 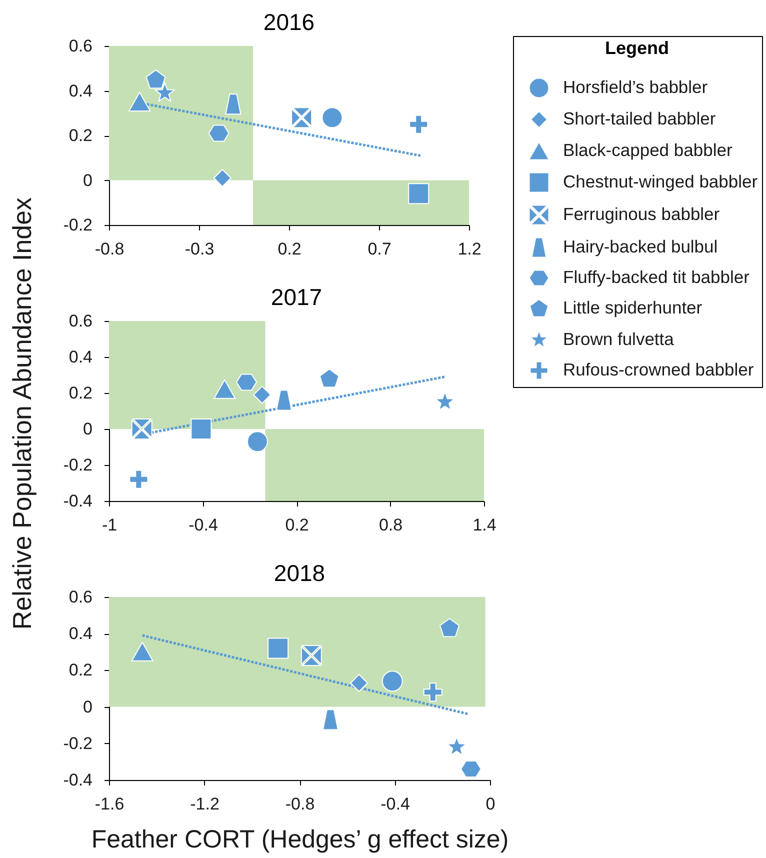 What do you see at coordinates (300, 840) in the screenshot?
I see `x-axis-title: Feather CORT (Hedges’ g effect size)` at bounding box center [300, 840].